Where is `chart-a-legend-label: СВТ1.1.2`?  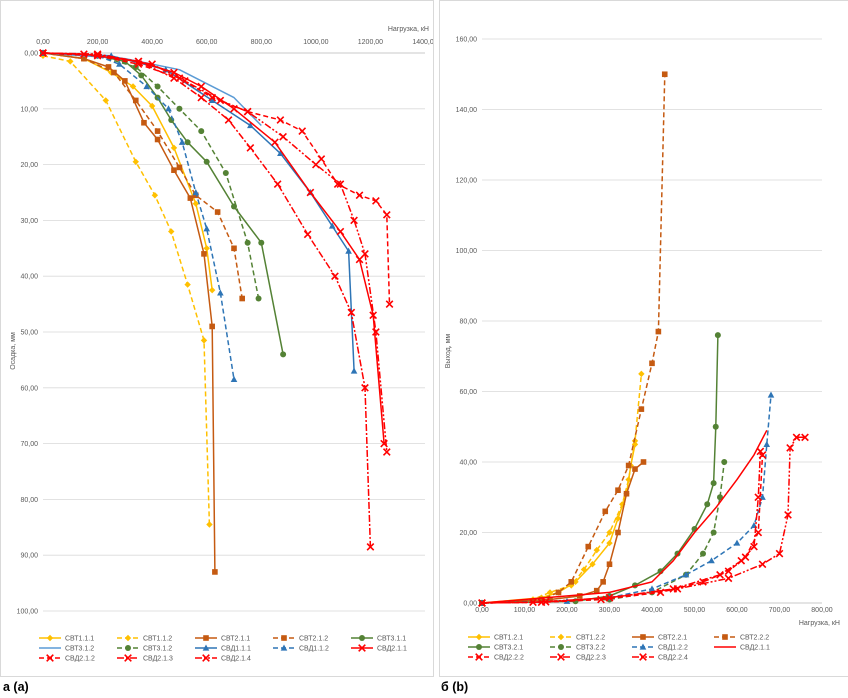
chart-a-legend-label: СВТ1.1.2 is located at coordinates (157, 639).